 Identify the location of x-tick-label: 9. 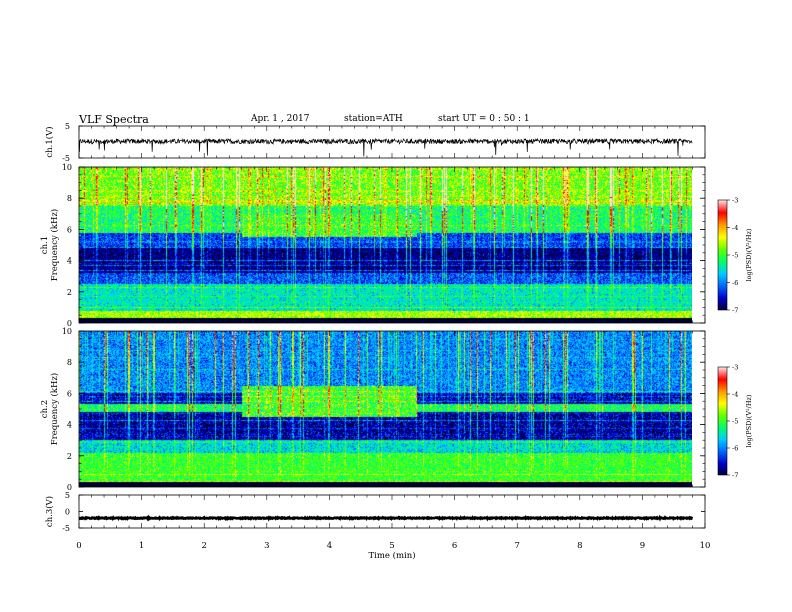
(642, 546).